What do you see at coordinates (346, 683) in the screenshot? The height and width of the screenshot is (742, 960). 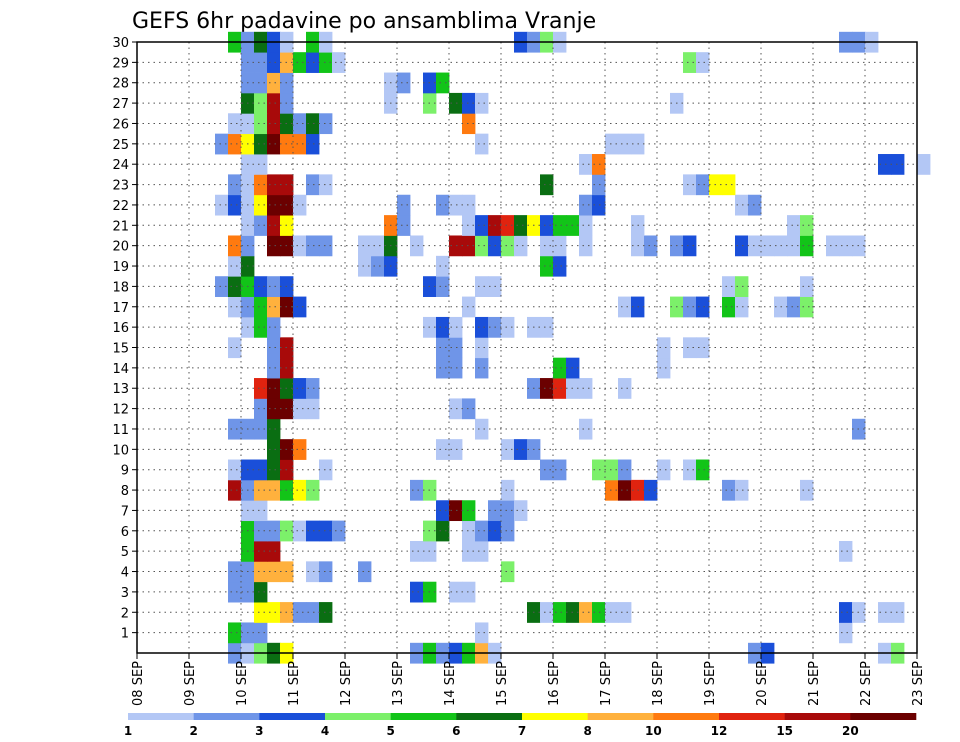 I see `x-tick-label: 12 SEP` at bounding box center [346, 683].